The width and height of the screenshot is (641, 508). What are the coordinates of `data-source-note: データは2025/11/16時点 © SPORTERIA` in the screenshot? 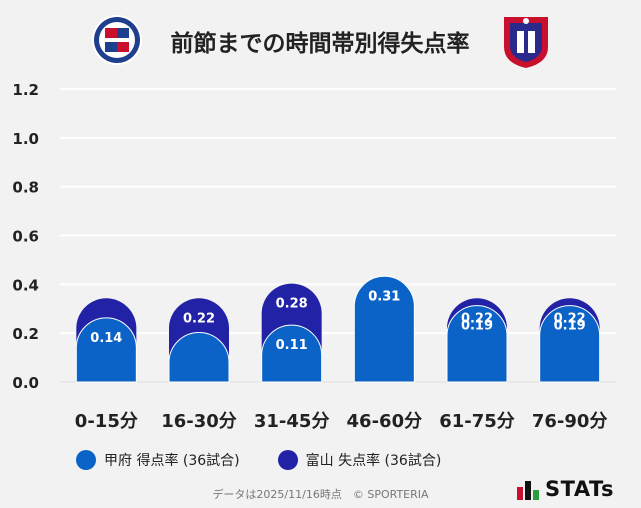 It's located at (320, 494).